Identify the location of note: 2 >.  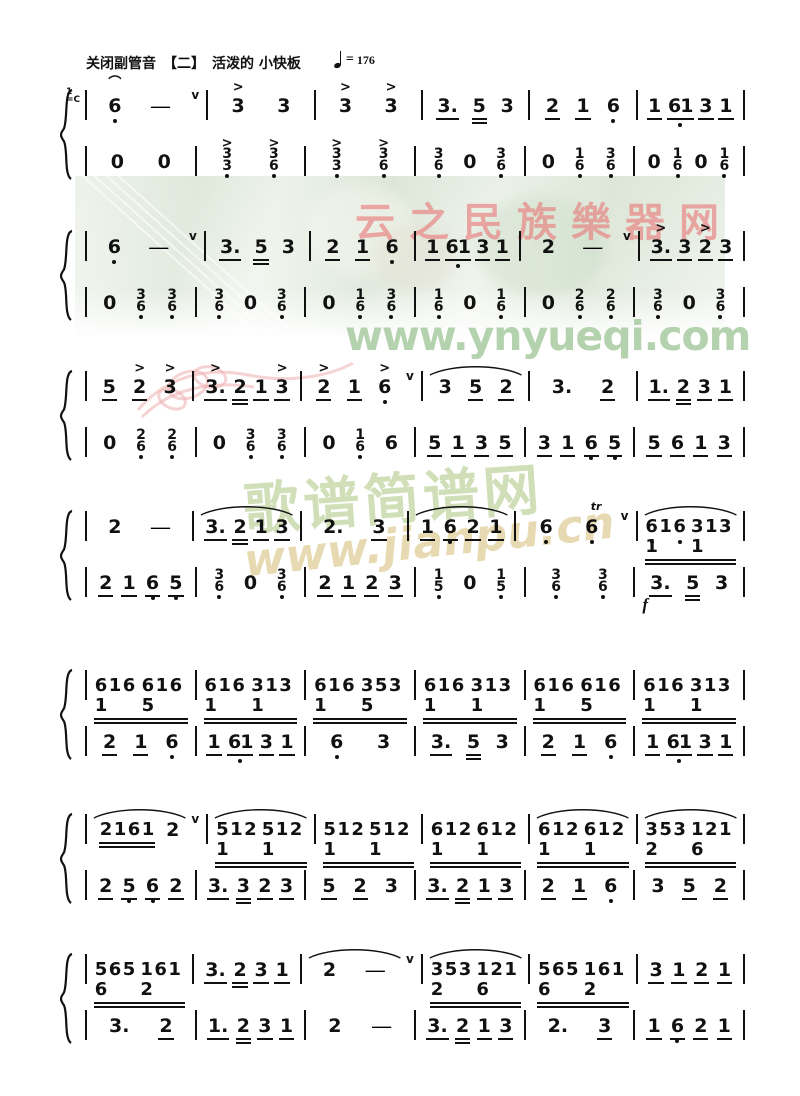
(140, 383).